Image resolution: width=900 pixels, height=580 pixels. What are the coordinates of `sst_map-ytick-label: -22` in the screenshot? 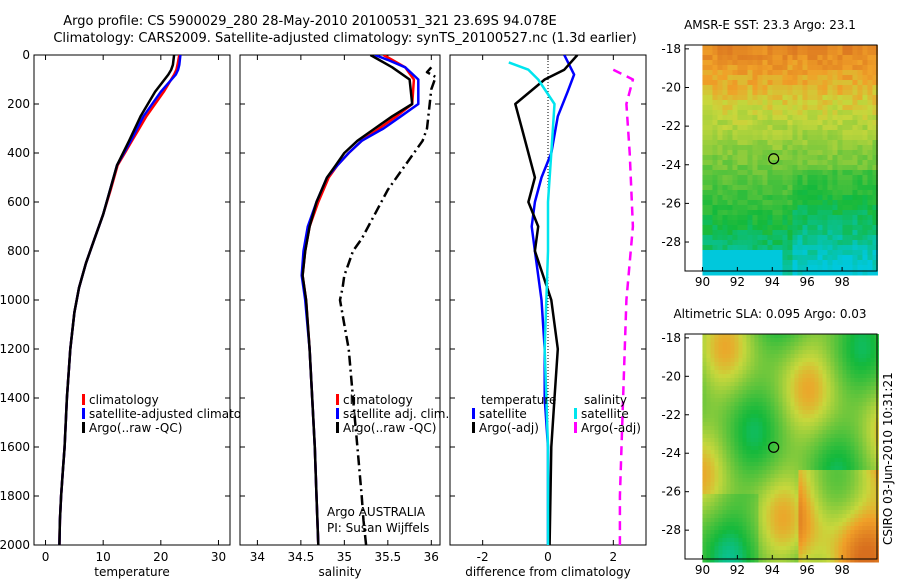 It's located at (671, 126).